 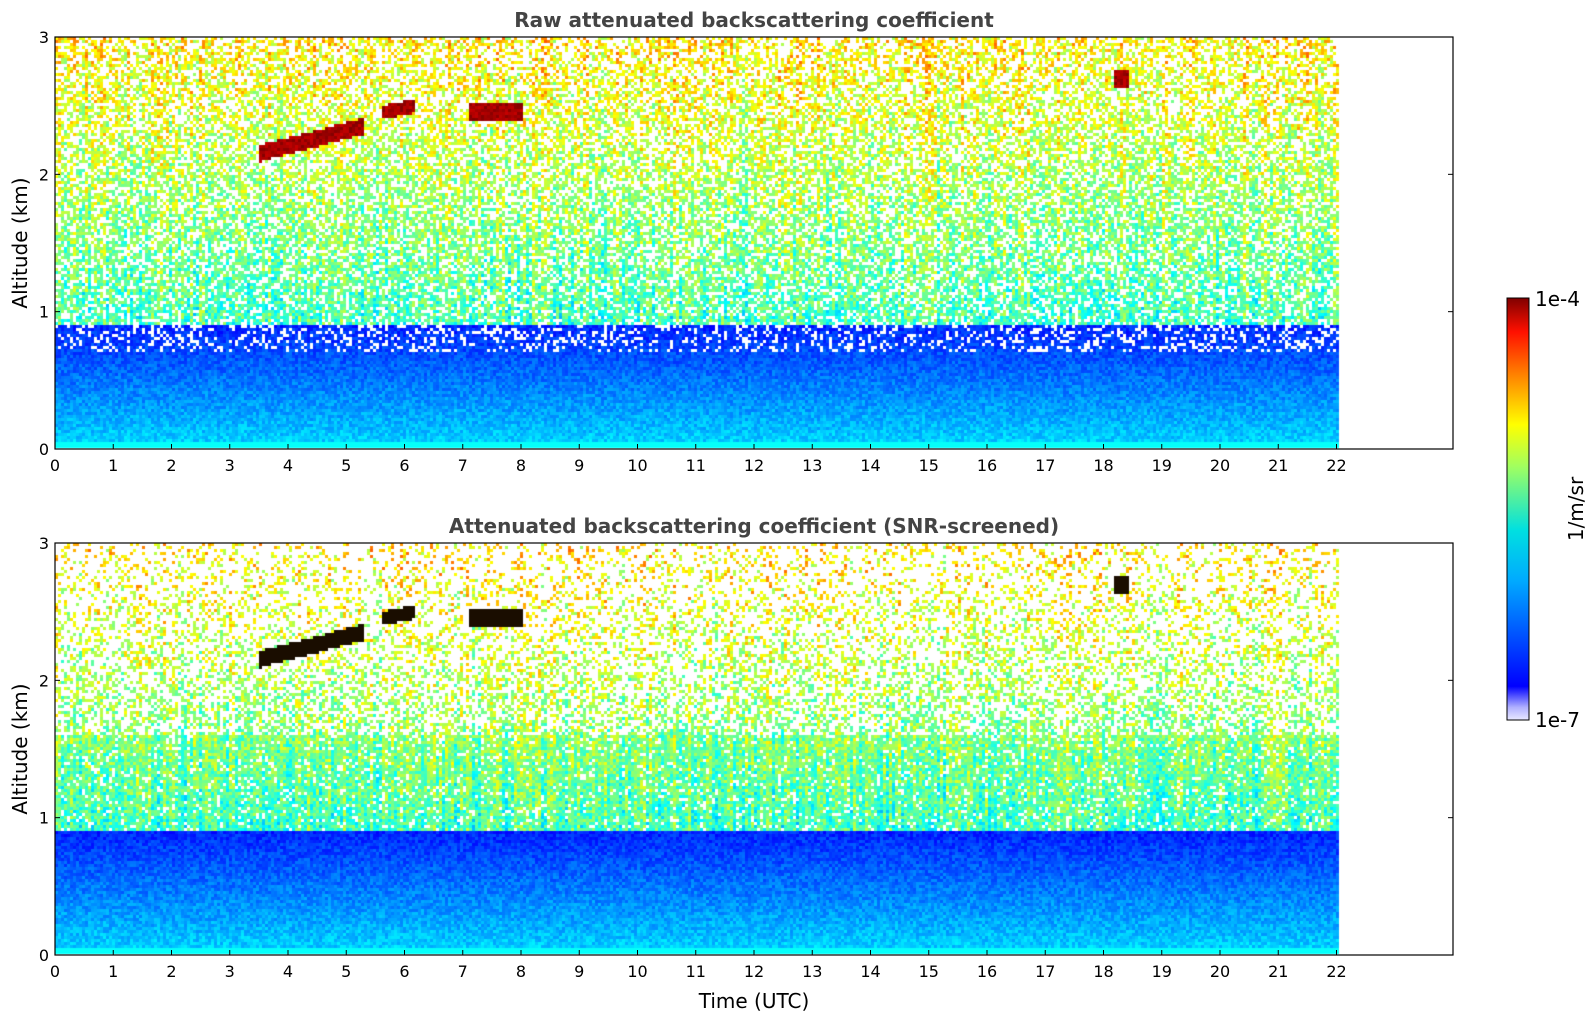 I want to click on colorbar: 1e-4 1e-7 1/m/sr, so click(x=1547, y=509).